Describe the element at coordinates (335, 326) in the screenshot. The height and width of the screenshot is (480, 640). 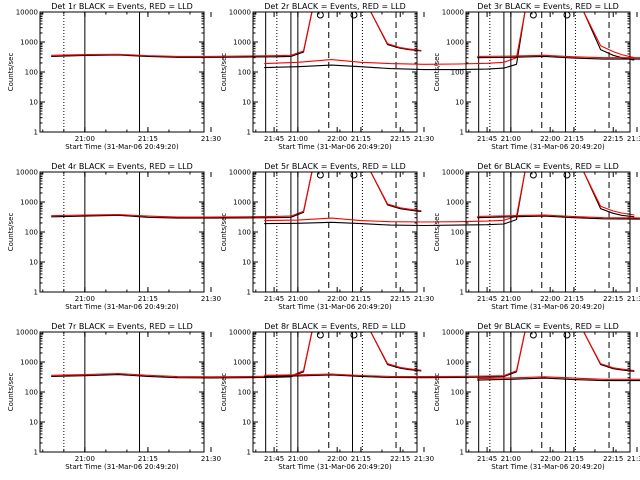
I see `panel-title: Det 8r BLACK = Events, RED = LLD` at that location.